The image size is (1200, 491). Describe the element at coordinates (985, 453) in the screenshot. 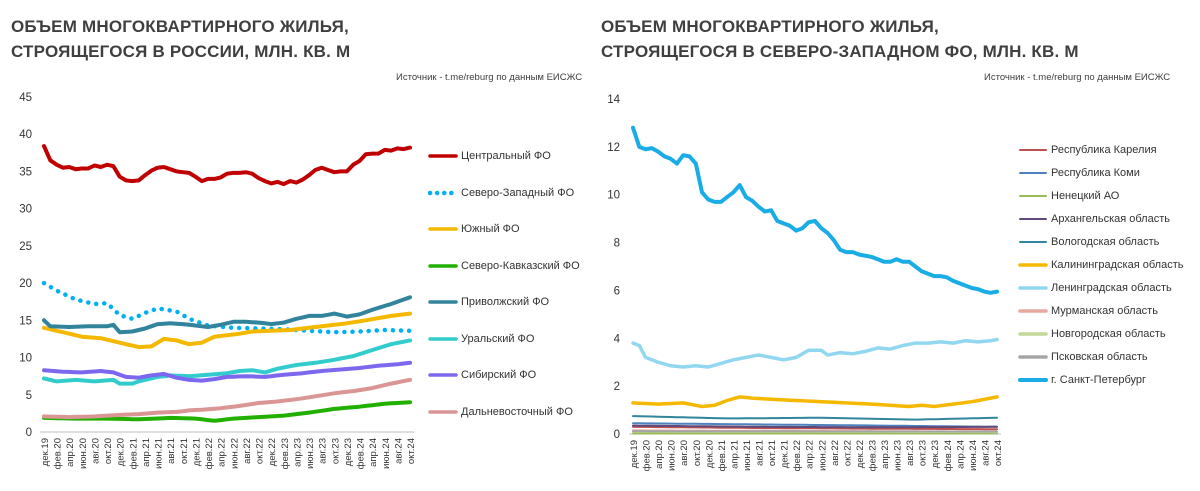

I see `x-tick-label: авг.24` at that location.